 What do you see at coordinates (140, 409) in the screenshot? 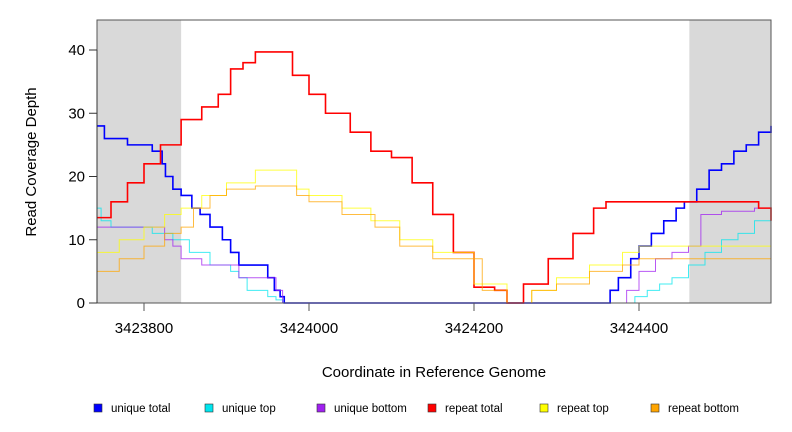
I see `legend-label: unique total` at bounding box center [140, 409].